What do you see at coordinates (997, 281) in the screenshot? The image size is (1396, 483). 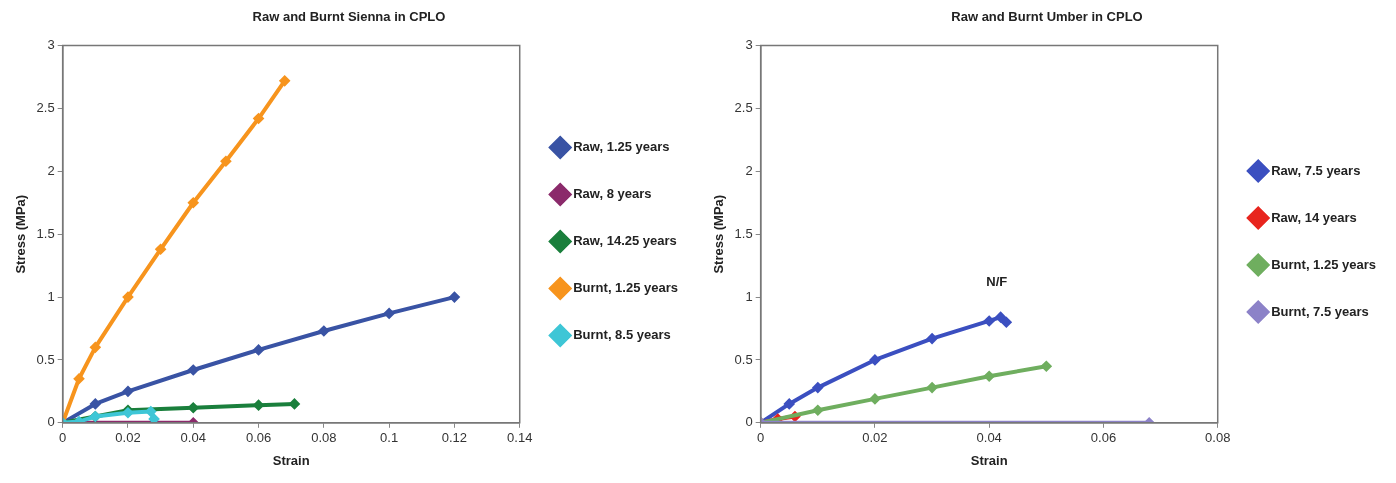 I see `annotation: N/F` at bounding box center [997, 281].